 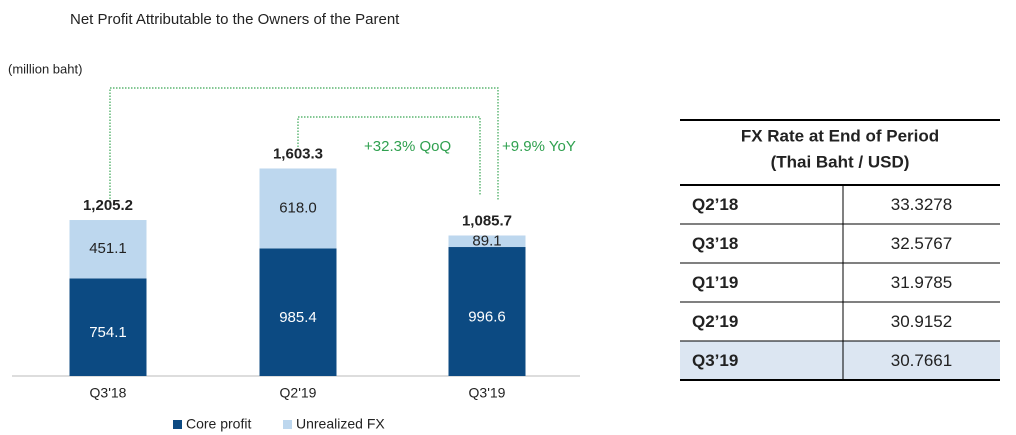 I want to click on row-value: 33.3278, so click(x=921, y=204).